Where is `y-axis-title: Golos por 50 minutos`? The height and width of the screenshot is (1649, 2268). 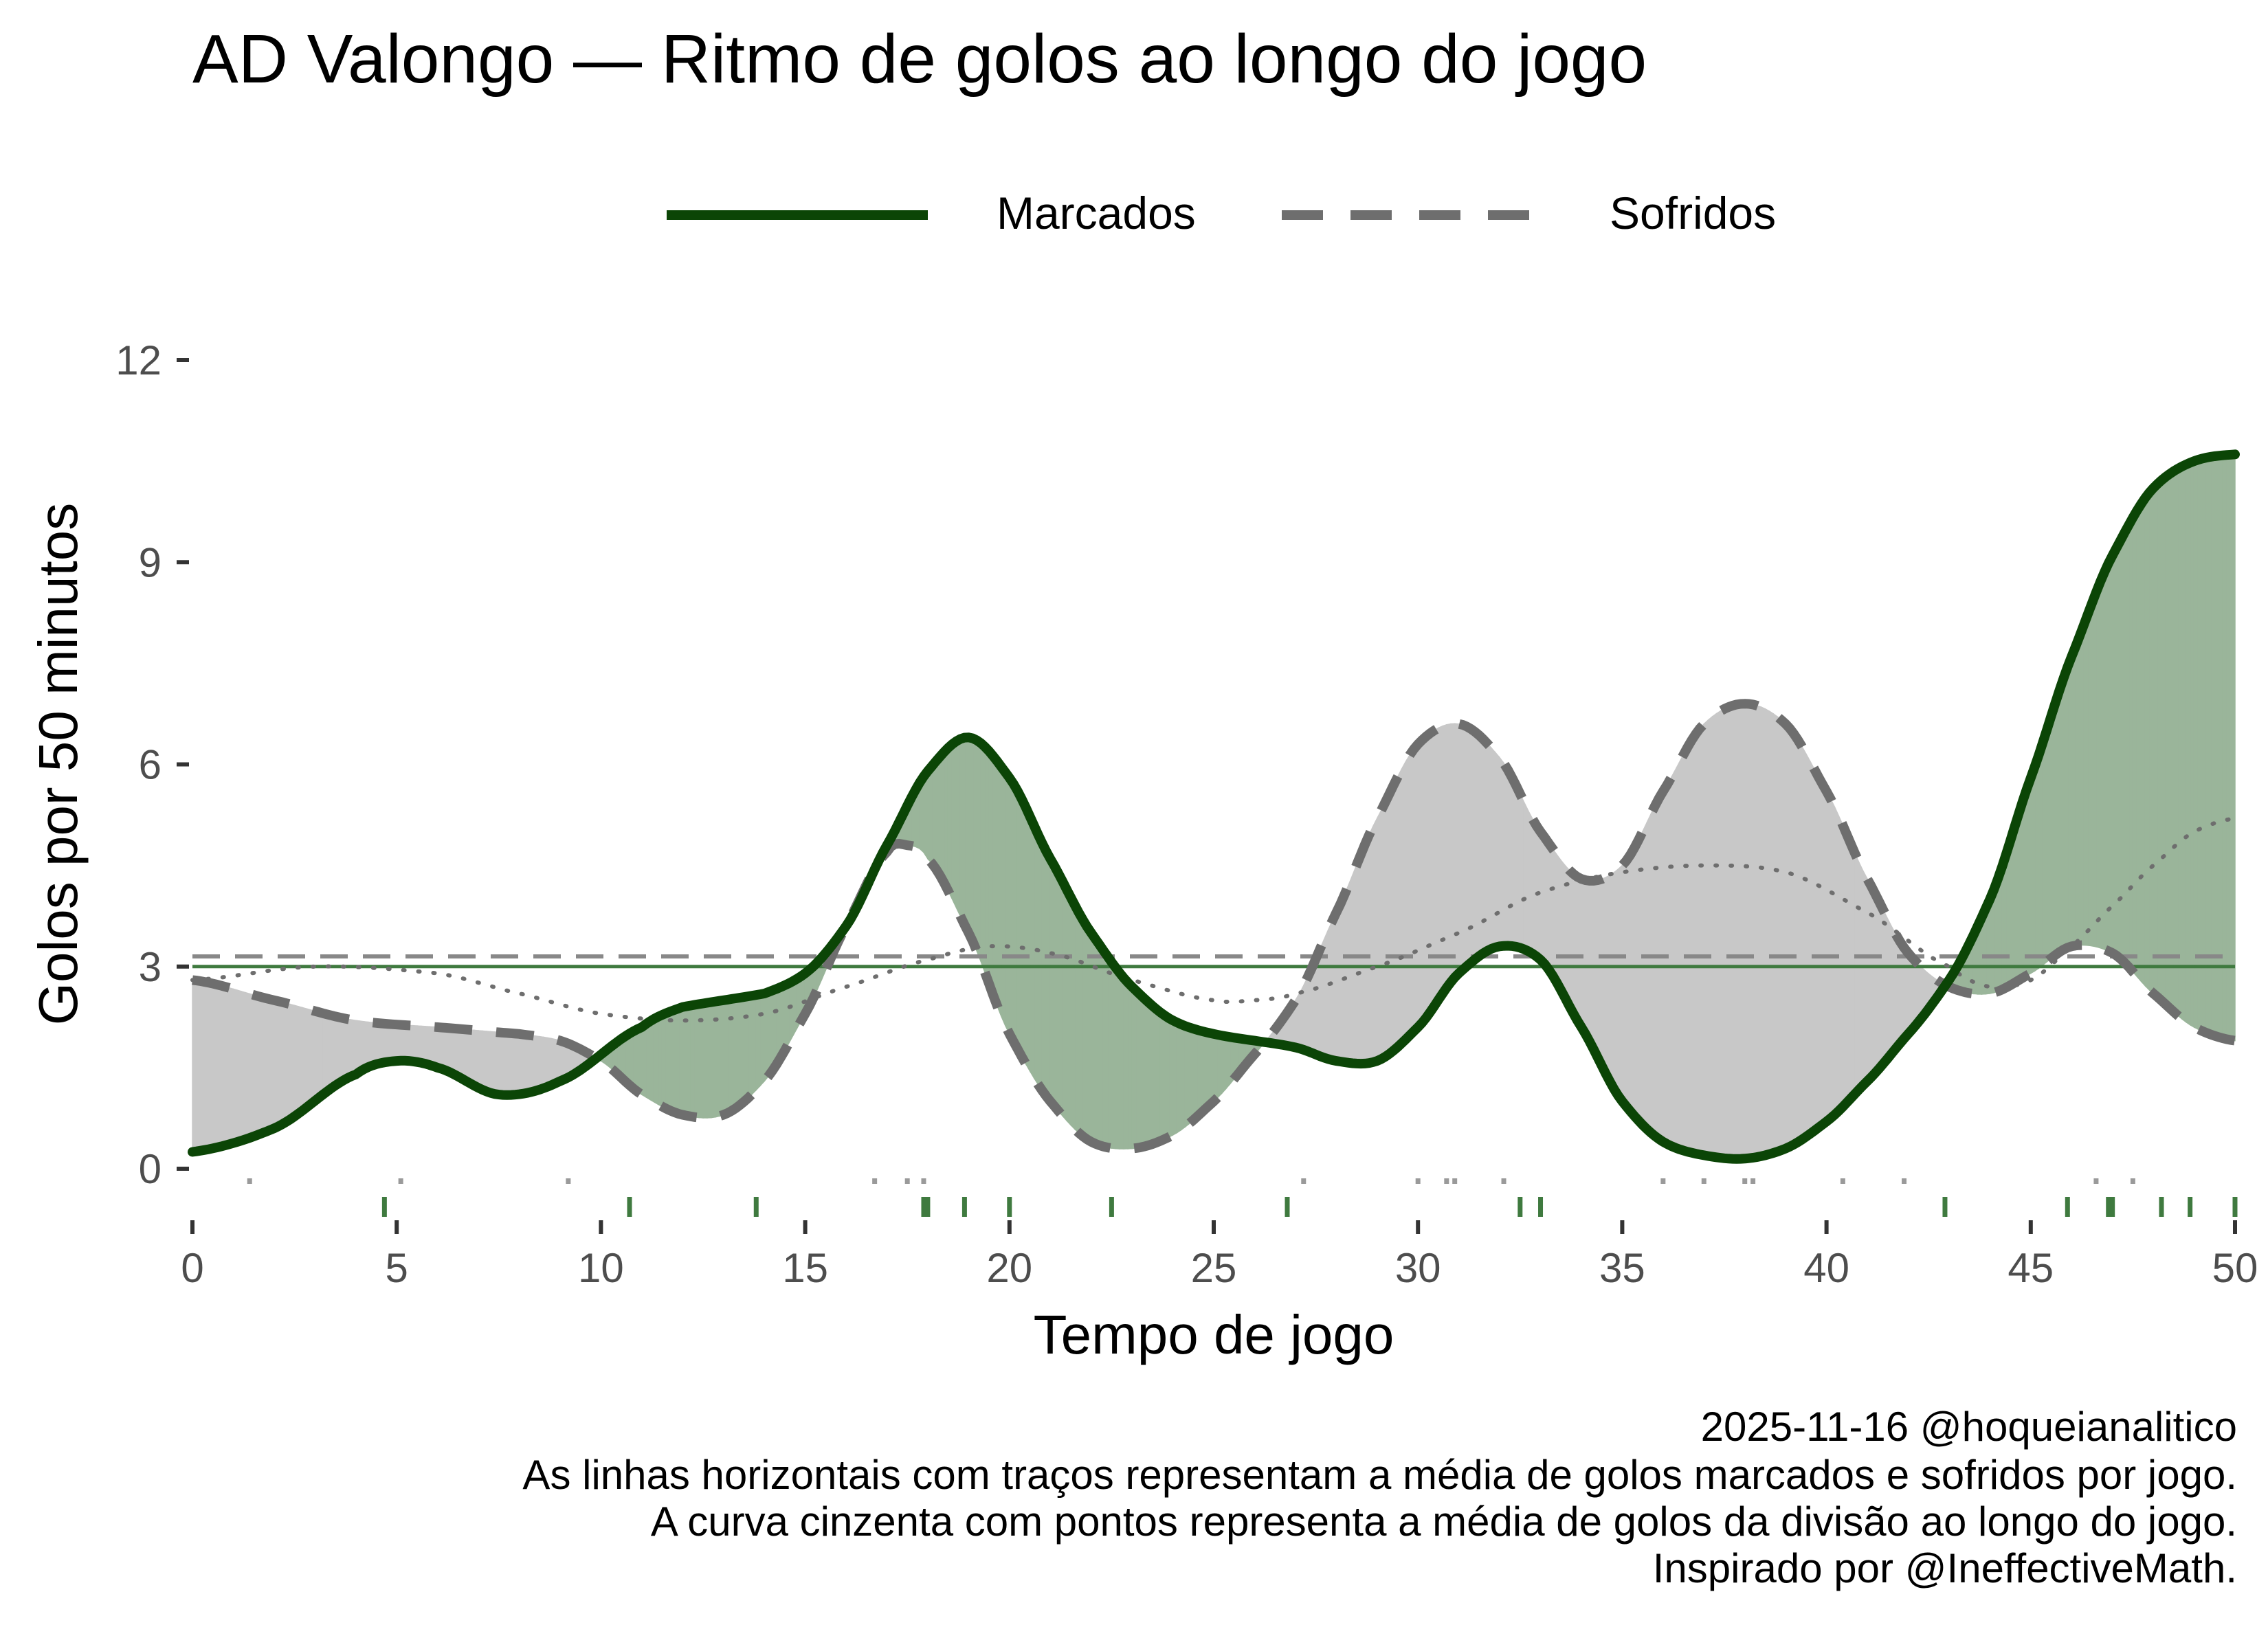
y-axis-title: Golos por 50 minutos is located at coordinates (58, 764).